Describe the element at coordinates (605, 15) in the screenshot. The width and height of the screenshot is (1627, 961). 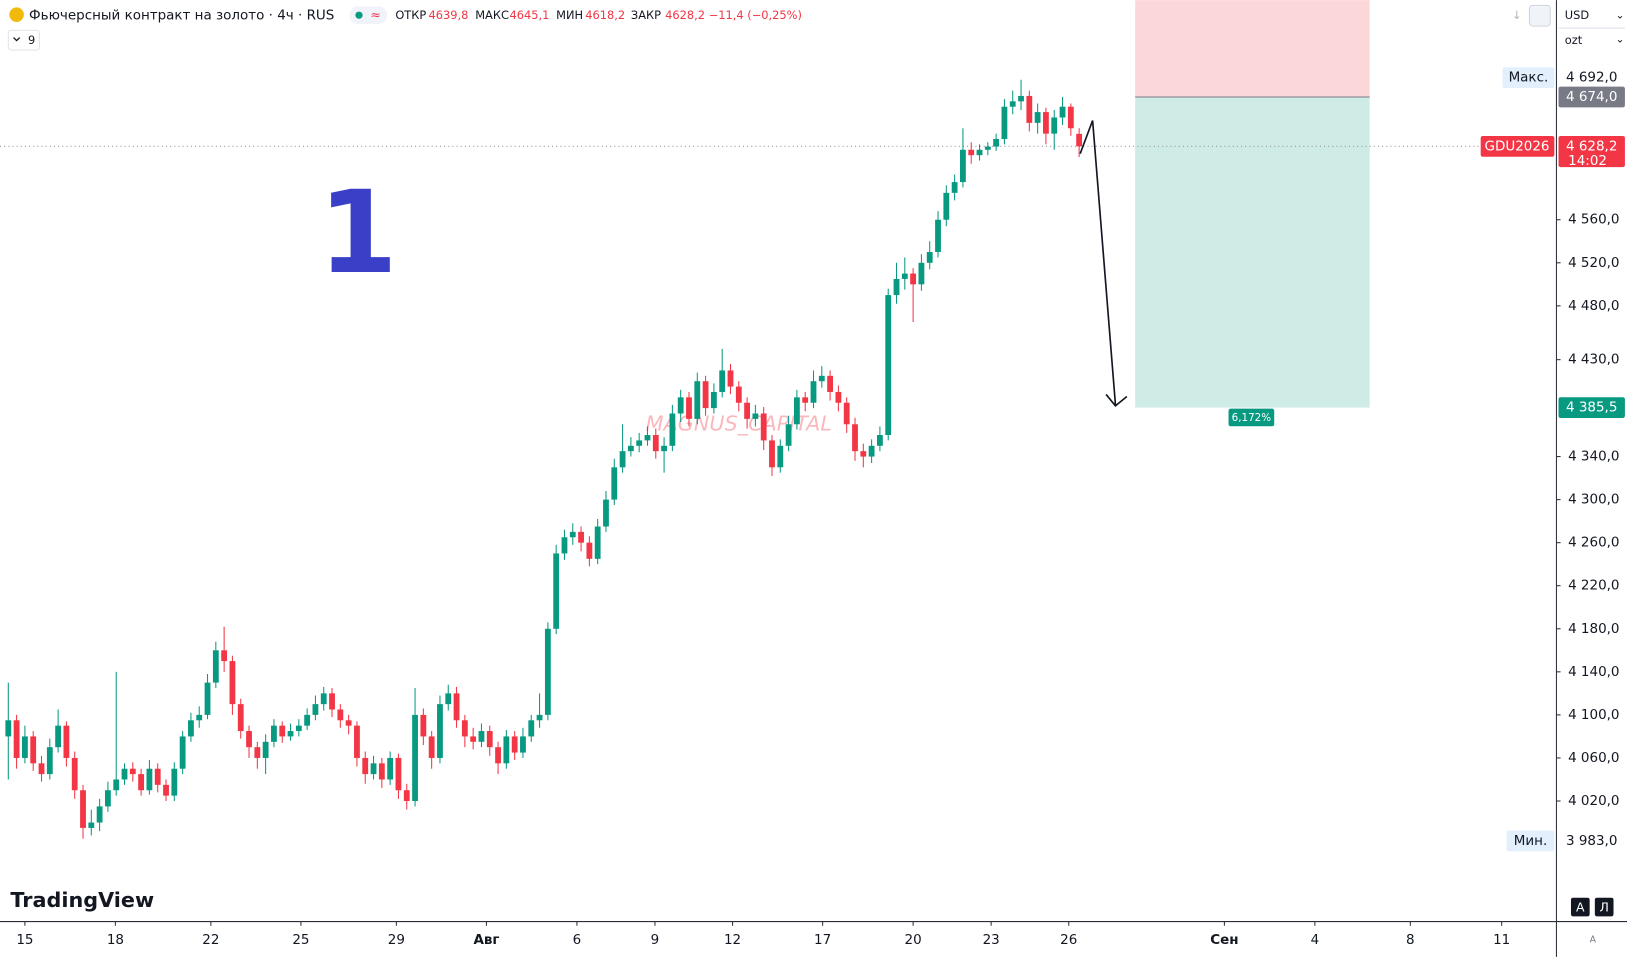
I see `ohlc-value: 4618,2` at that location.